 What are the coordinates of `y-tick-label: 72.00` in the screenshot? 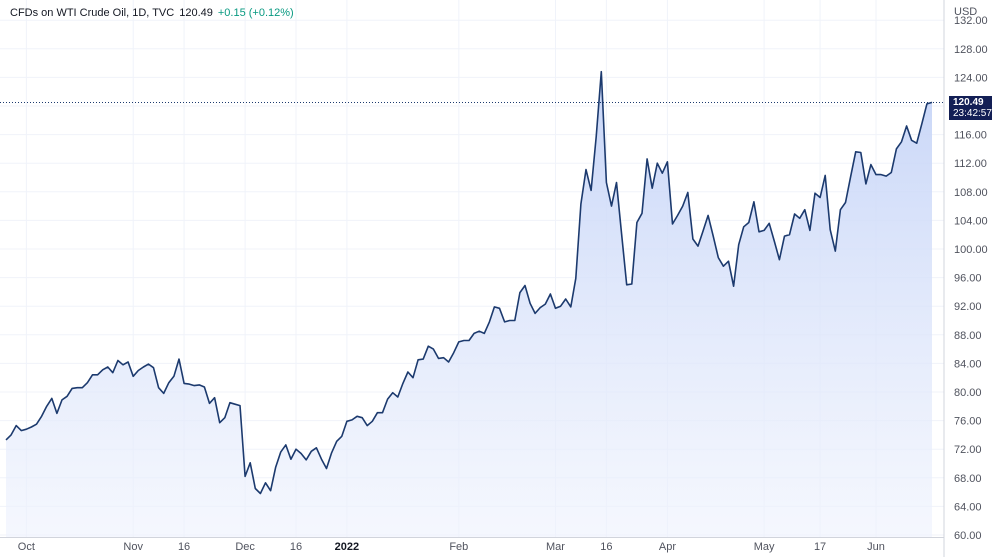 It's located at (968, 450).